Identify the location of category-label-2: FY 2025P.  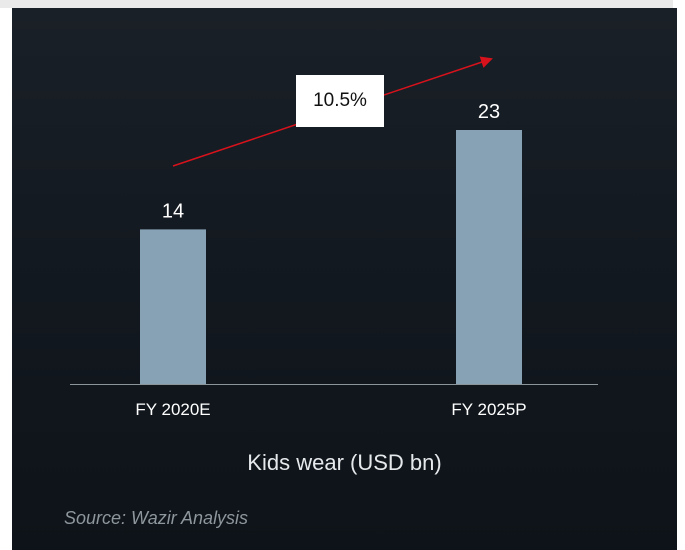
(488, 409).